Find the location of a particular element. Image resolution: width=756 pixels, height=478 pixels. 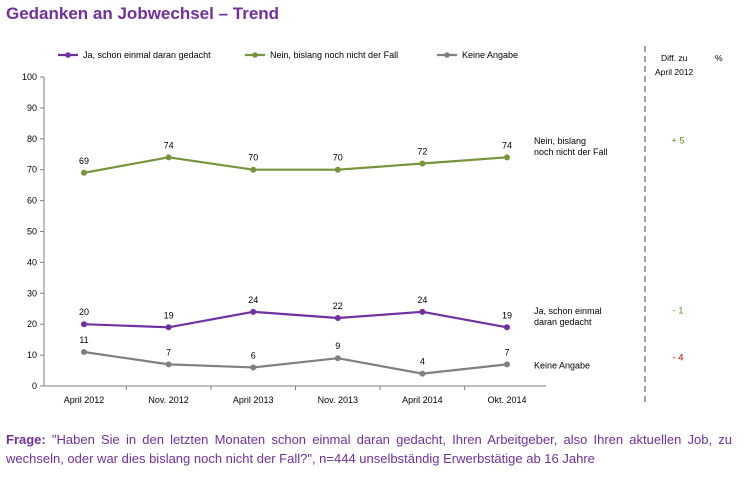

data-label: 72 is located at coordinates (422, 152).